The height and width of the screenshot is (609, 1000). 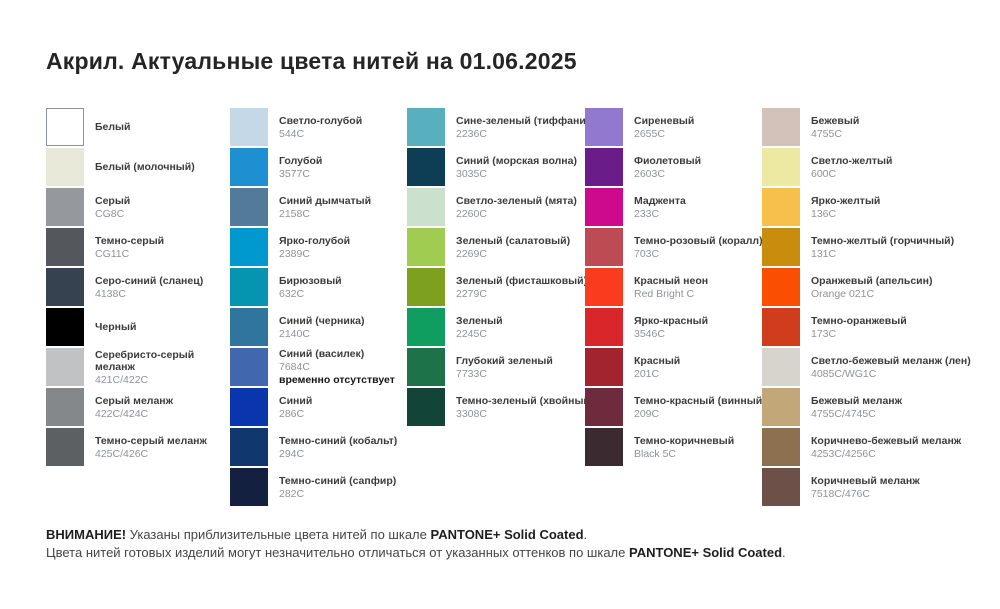 I want to click on color-row: Сине-зеленый (тиффани) 2236C, so click(x=498, y=127).